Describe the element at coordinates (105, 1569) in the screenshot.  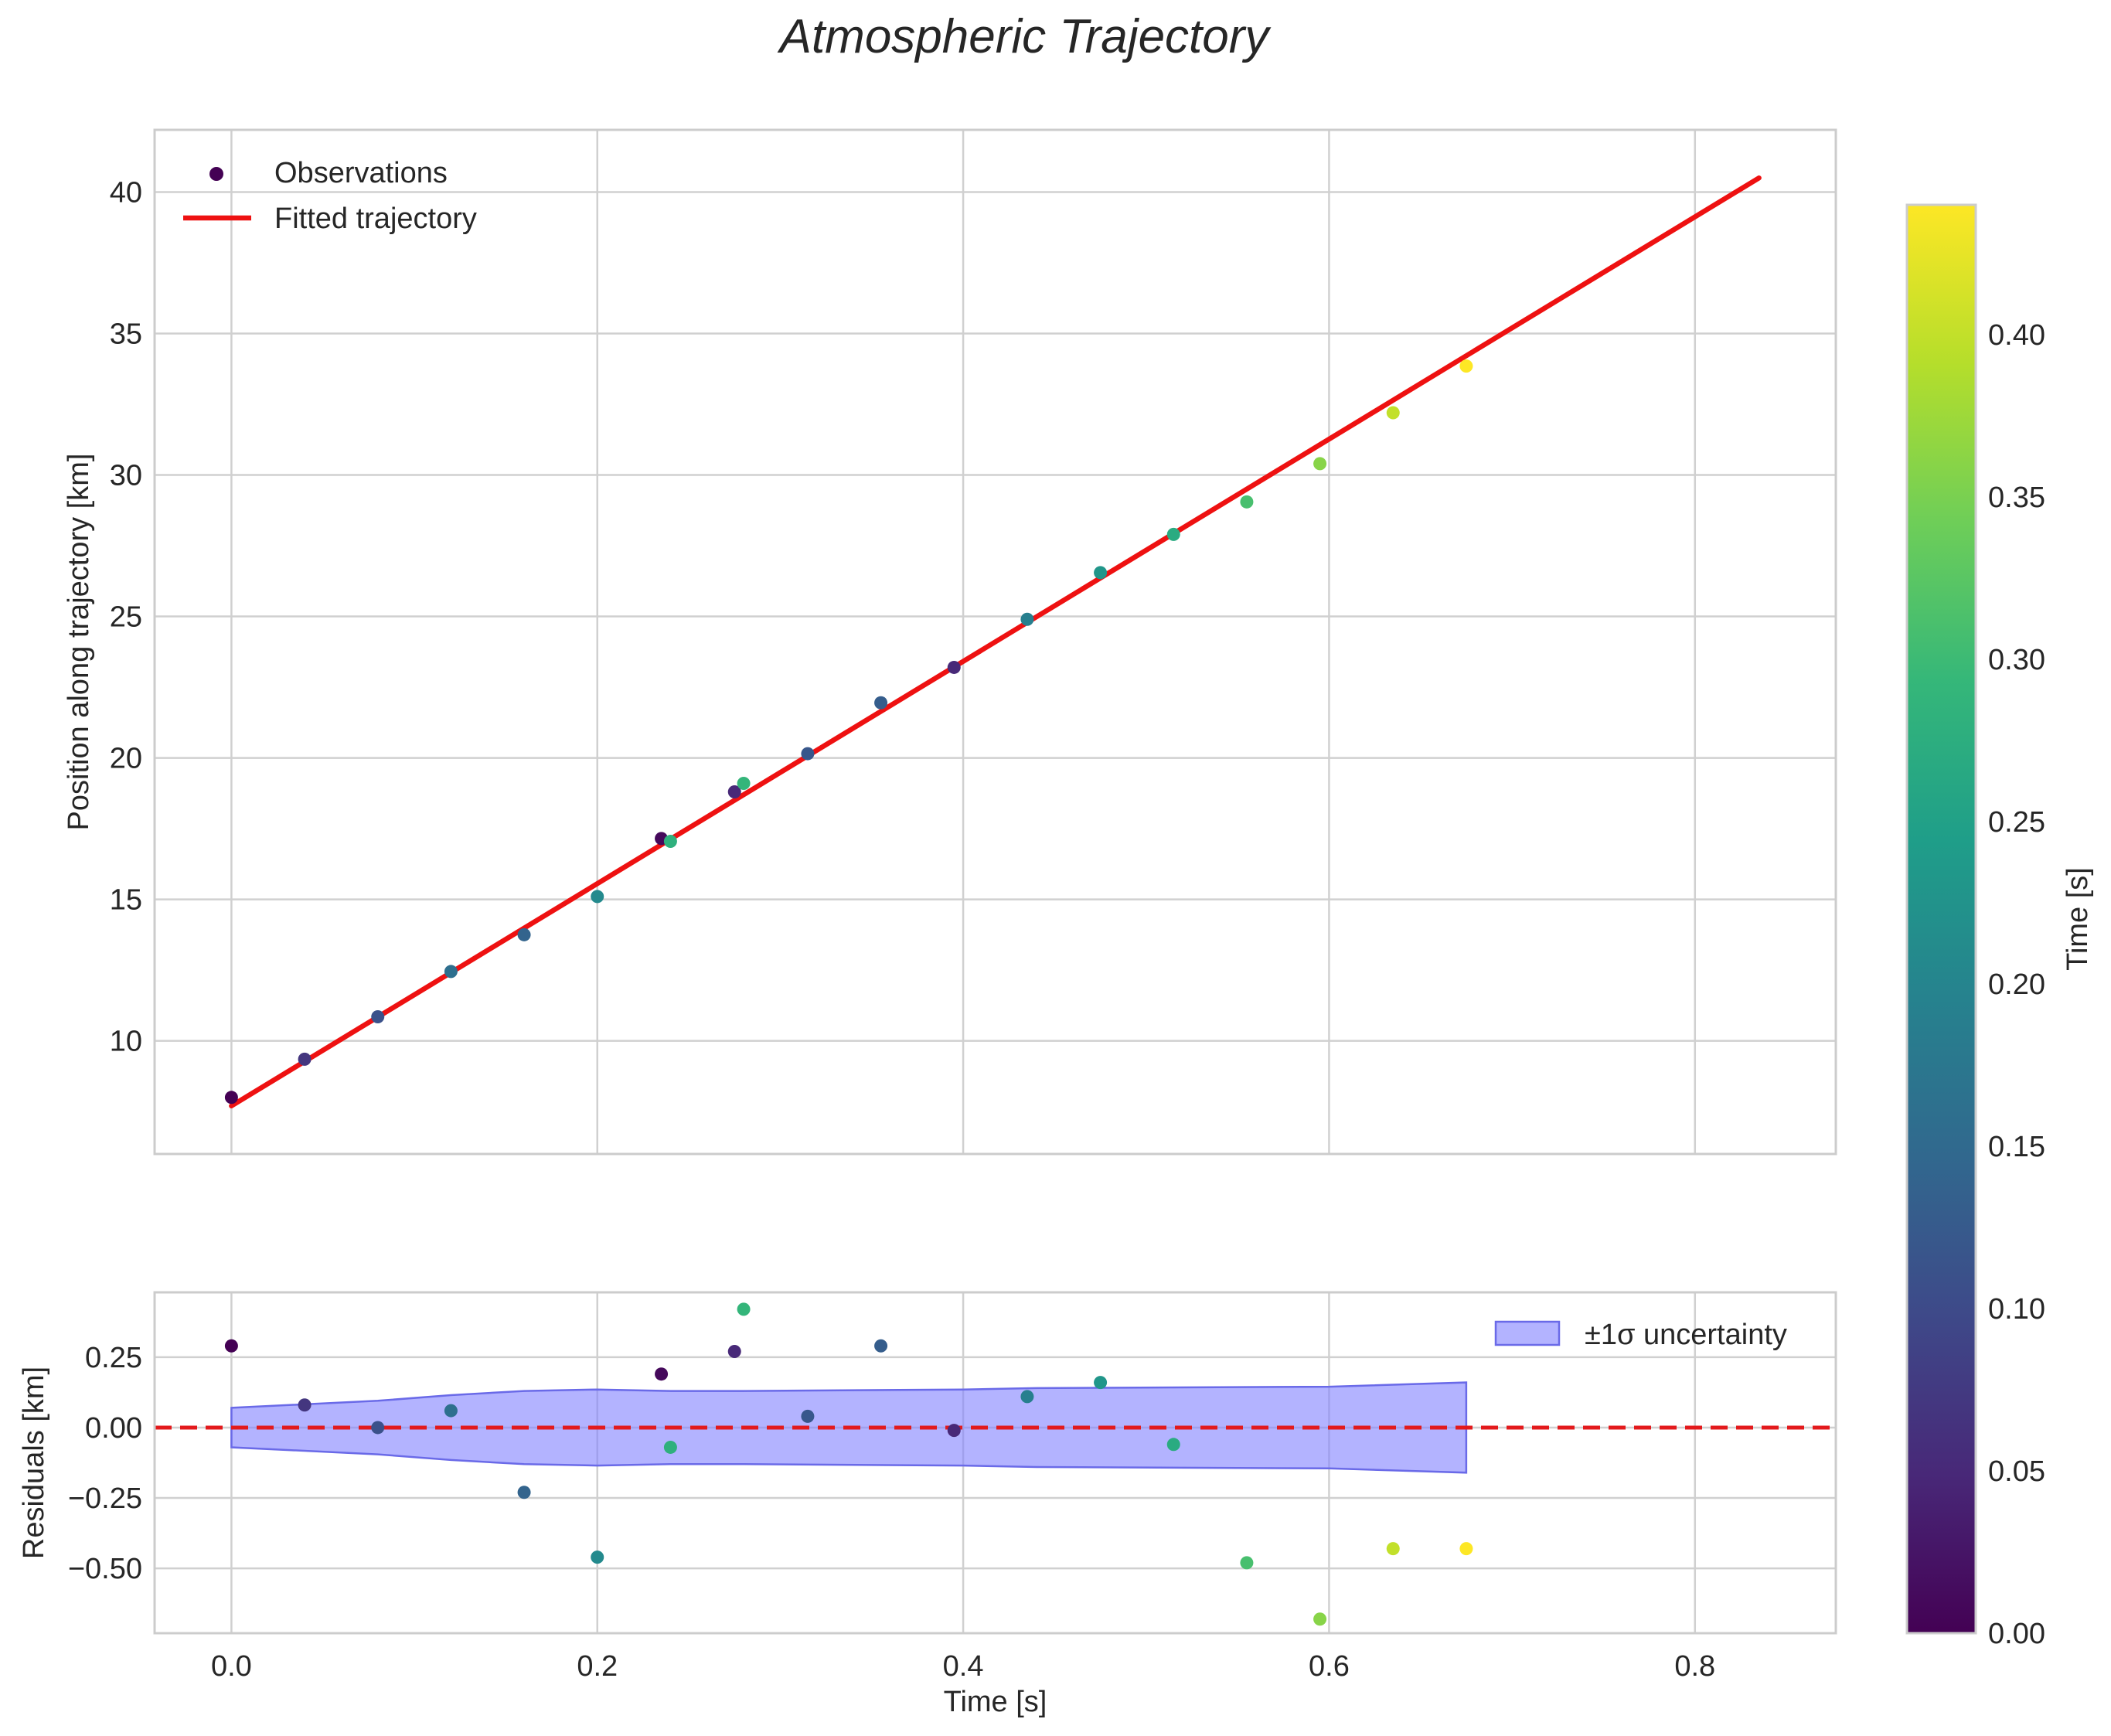
I see `residual-y-tick-label: −0.50` at that location.